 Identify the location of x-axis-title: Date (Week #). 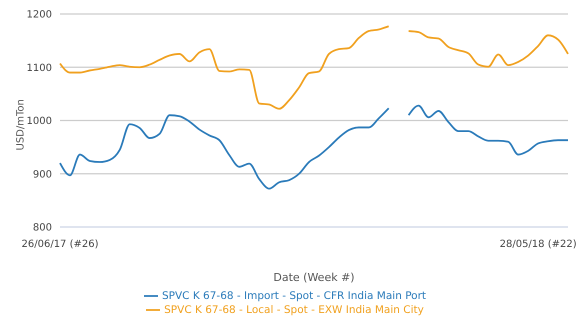
(314, 277).